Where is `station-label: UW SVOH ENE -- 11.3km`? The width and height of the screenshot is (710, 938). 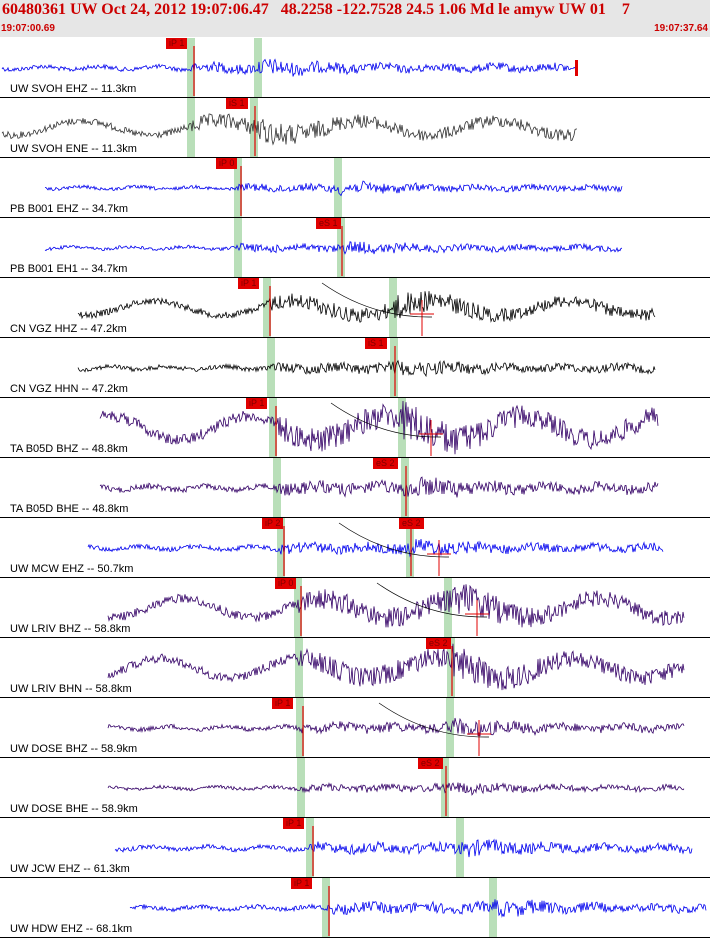
station-label: UW SVOH ENE -- 11.3km is located at coordinates (73, 149).